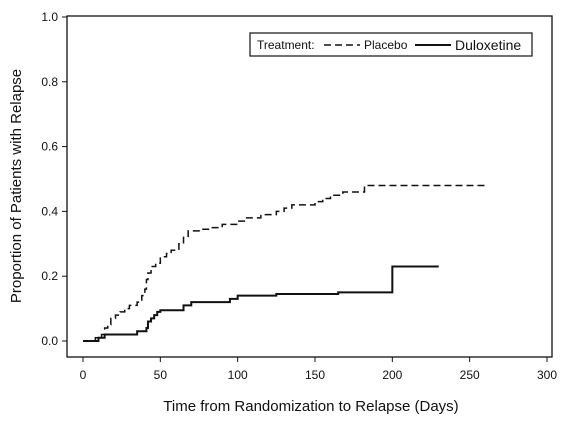 This screenshot has width=576, height=425. What do you see at coordinates (49, 82) in the screenshot?
I see `y-tick-label: 0.8` at bounding box center [49, 82].